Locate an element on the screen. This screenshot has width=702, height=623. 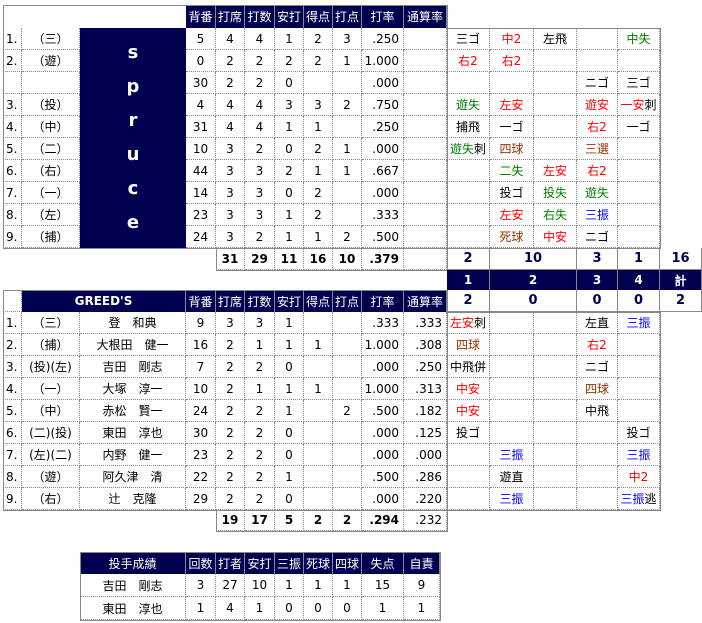
total: 5 is located at coordinates (289, 520).